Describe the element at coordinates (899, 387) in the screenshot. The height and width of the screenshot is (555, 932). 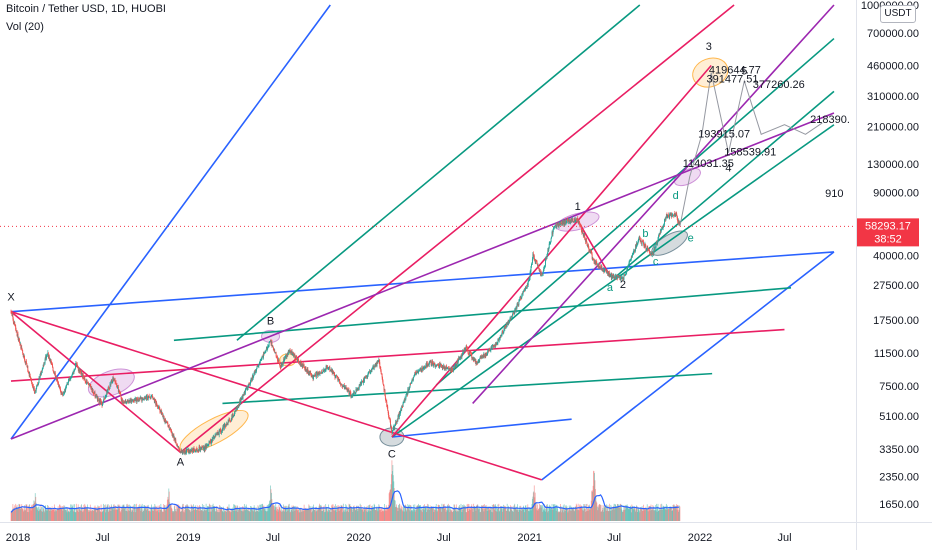
I see `price-tick-label: 7500.00` at that location.